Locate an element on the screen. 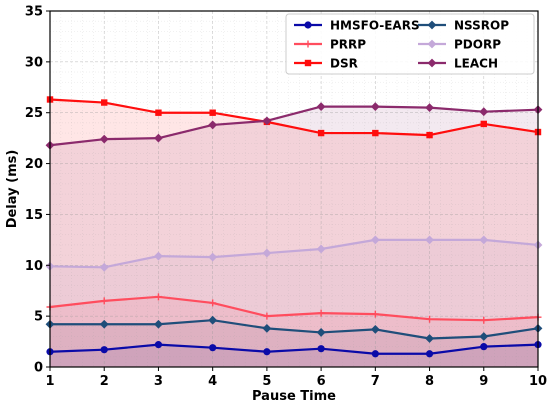 This screenshot has width=550, height=406. legend-label-2: PRRP is located at coordinates (348, 45).